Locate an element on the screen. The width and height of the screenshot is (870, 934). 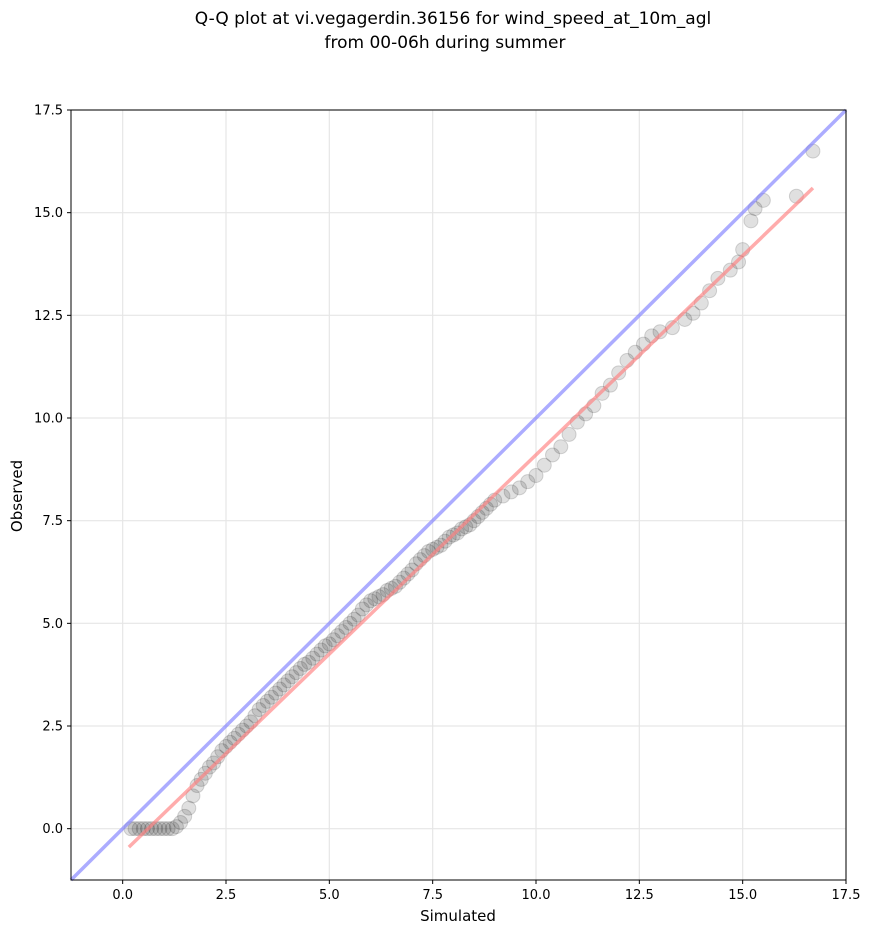
y-axis-ticks: 0.0 2.5 5.0 7.5 10.0 12.5 15.0 17.5 is located at coordinates (52, 470).